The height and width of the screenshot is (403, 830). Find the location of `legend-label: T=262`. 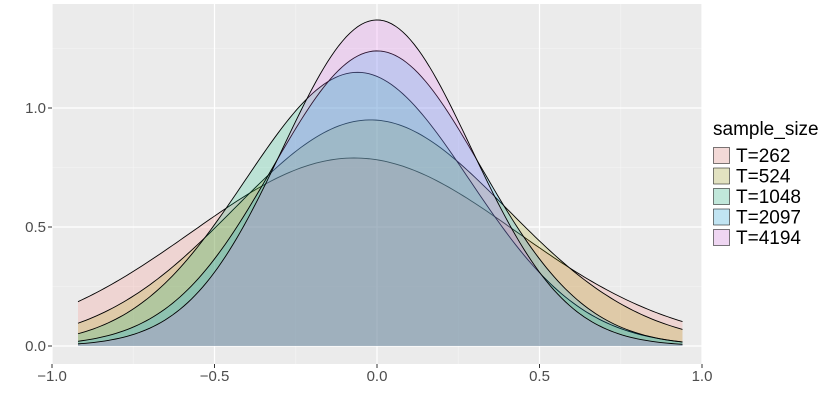

legend-label: T=262 is located at coordinates (763, 156).